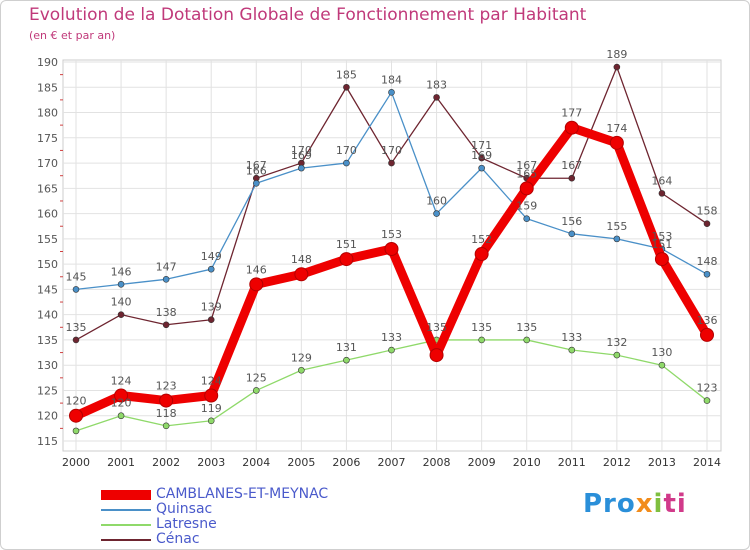  What do you see at coordinates (391, 79) in the screenshot?
I see `data-label-quinsac: 184` at bounding box center [391, 79].